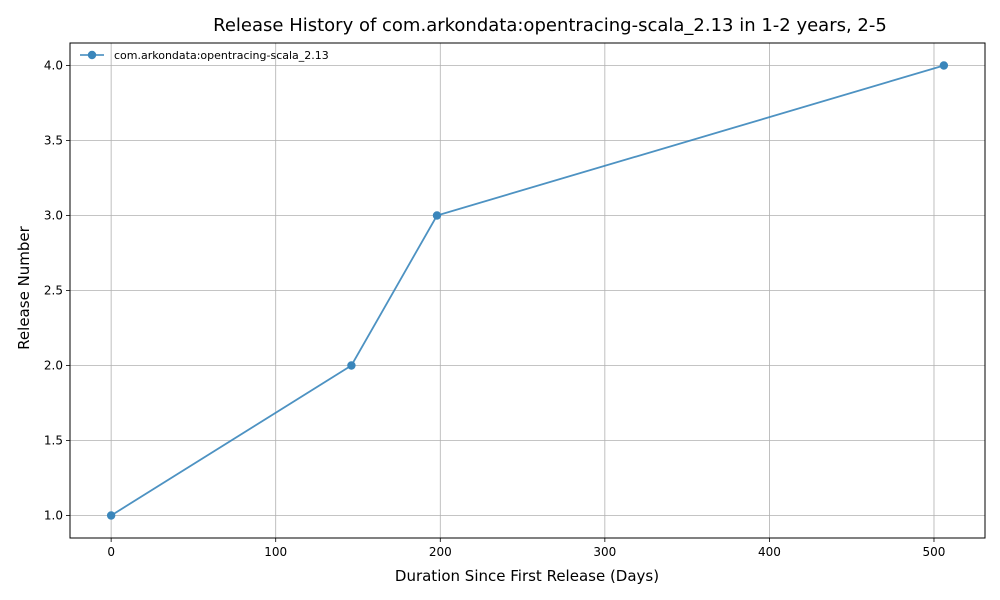 Image resolution: width=1000 pixels, height=600 pixels. I want to click on x-axis: 0 100 200 300 400 500, so click(526, 548).